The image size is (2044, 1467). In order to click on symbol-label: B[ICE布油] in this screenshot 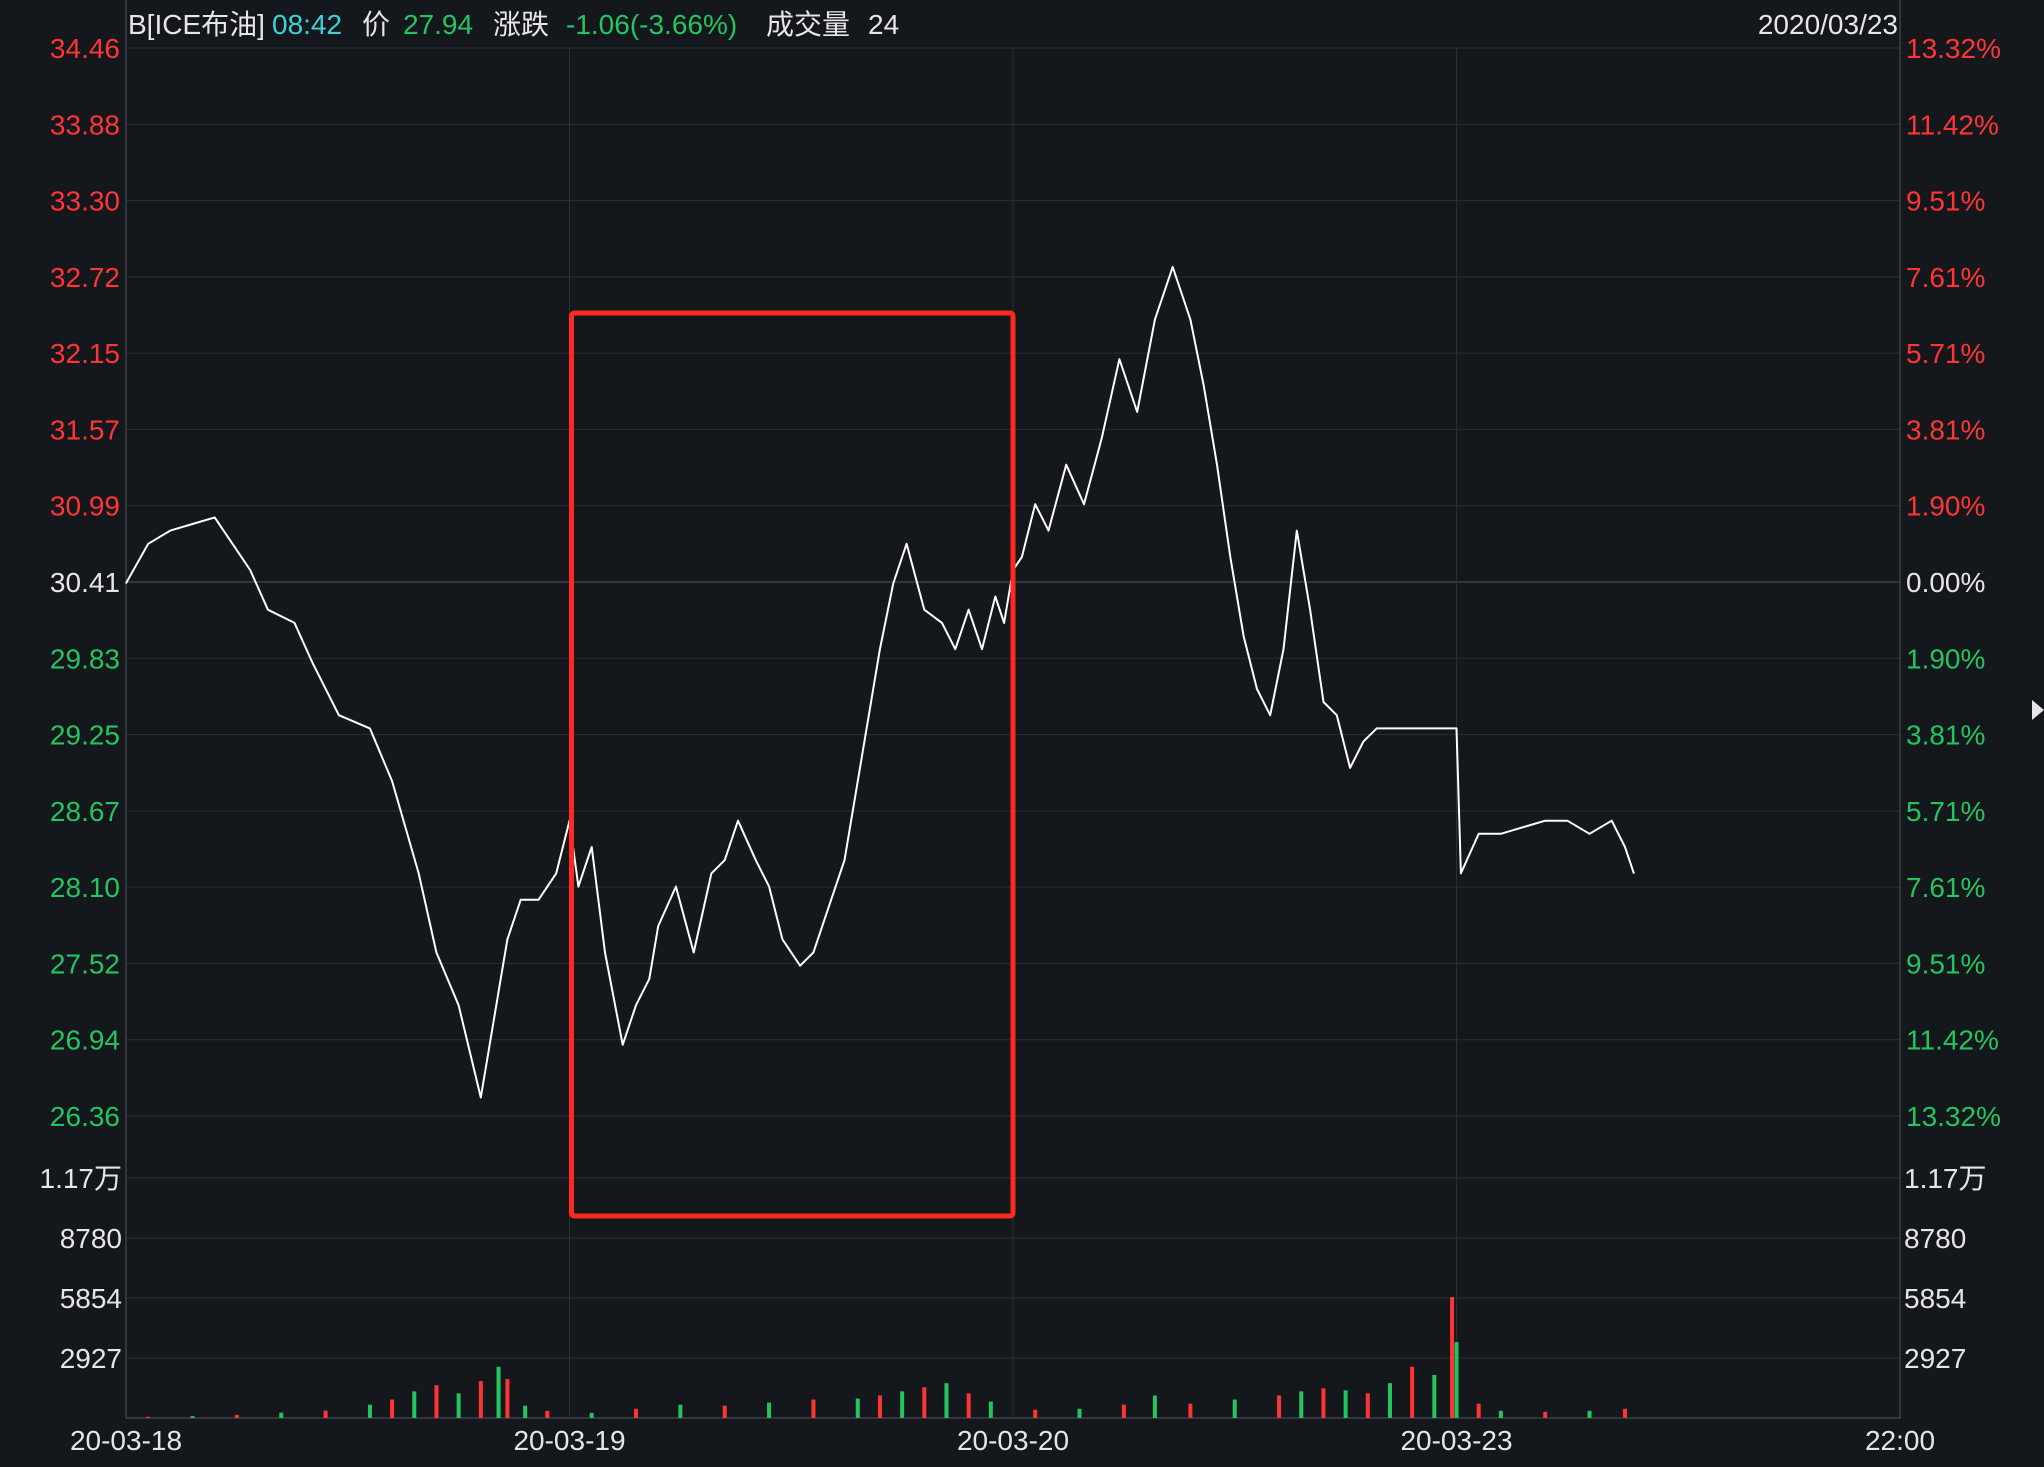, I will do `click(196, 24)`.